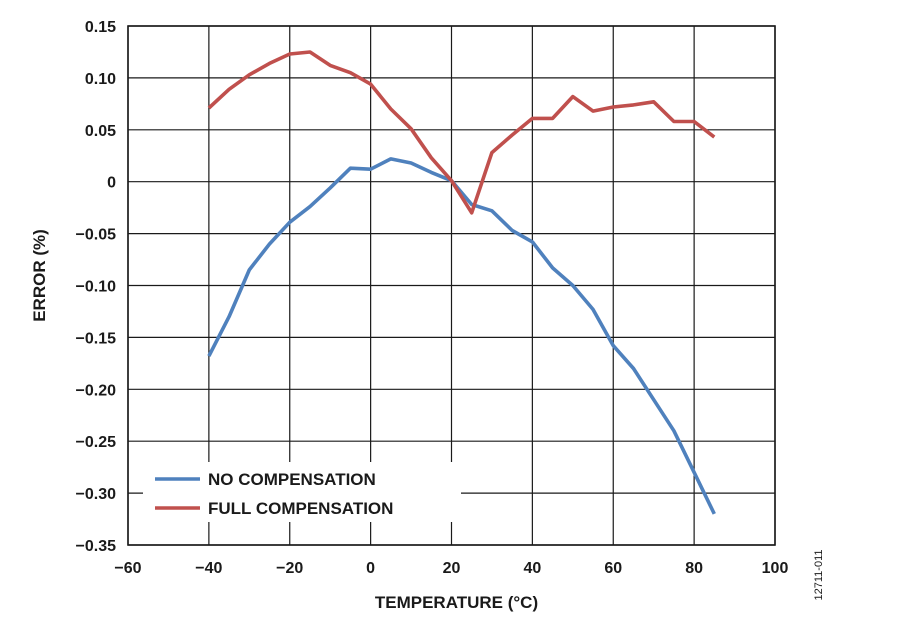 The width and height of the screenshot is (900, 632). I want to click on x-tick-label: −60, so click(127, 568).